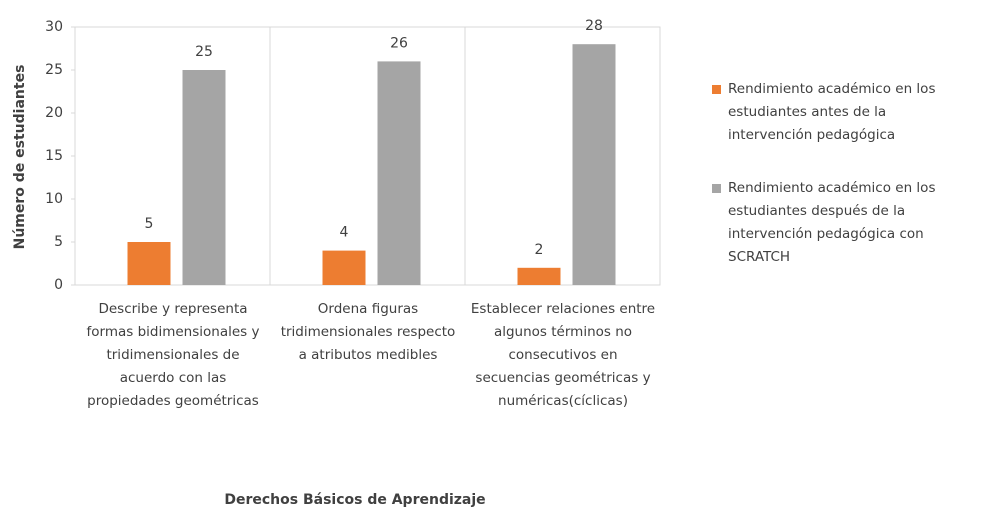 Image resolution: width=981 pixels, height=516 pixels. What do you see at coordinates (58, 285) in the screenshot?
I see `y-tick-label: 0` at bounding box center [58, 285].